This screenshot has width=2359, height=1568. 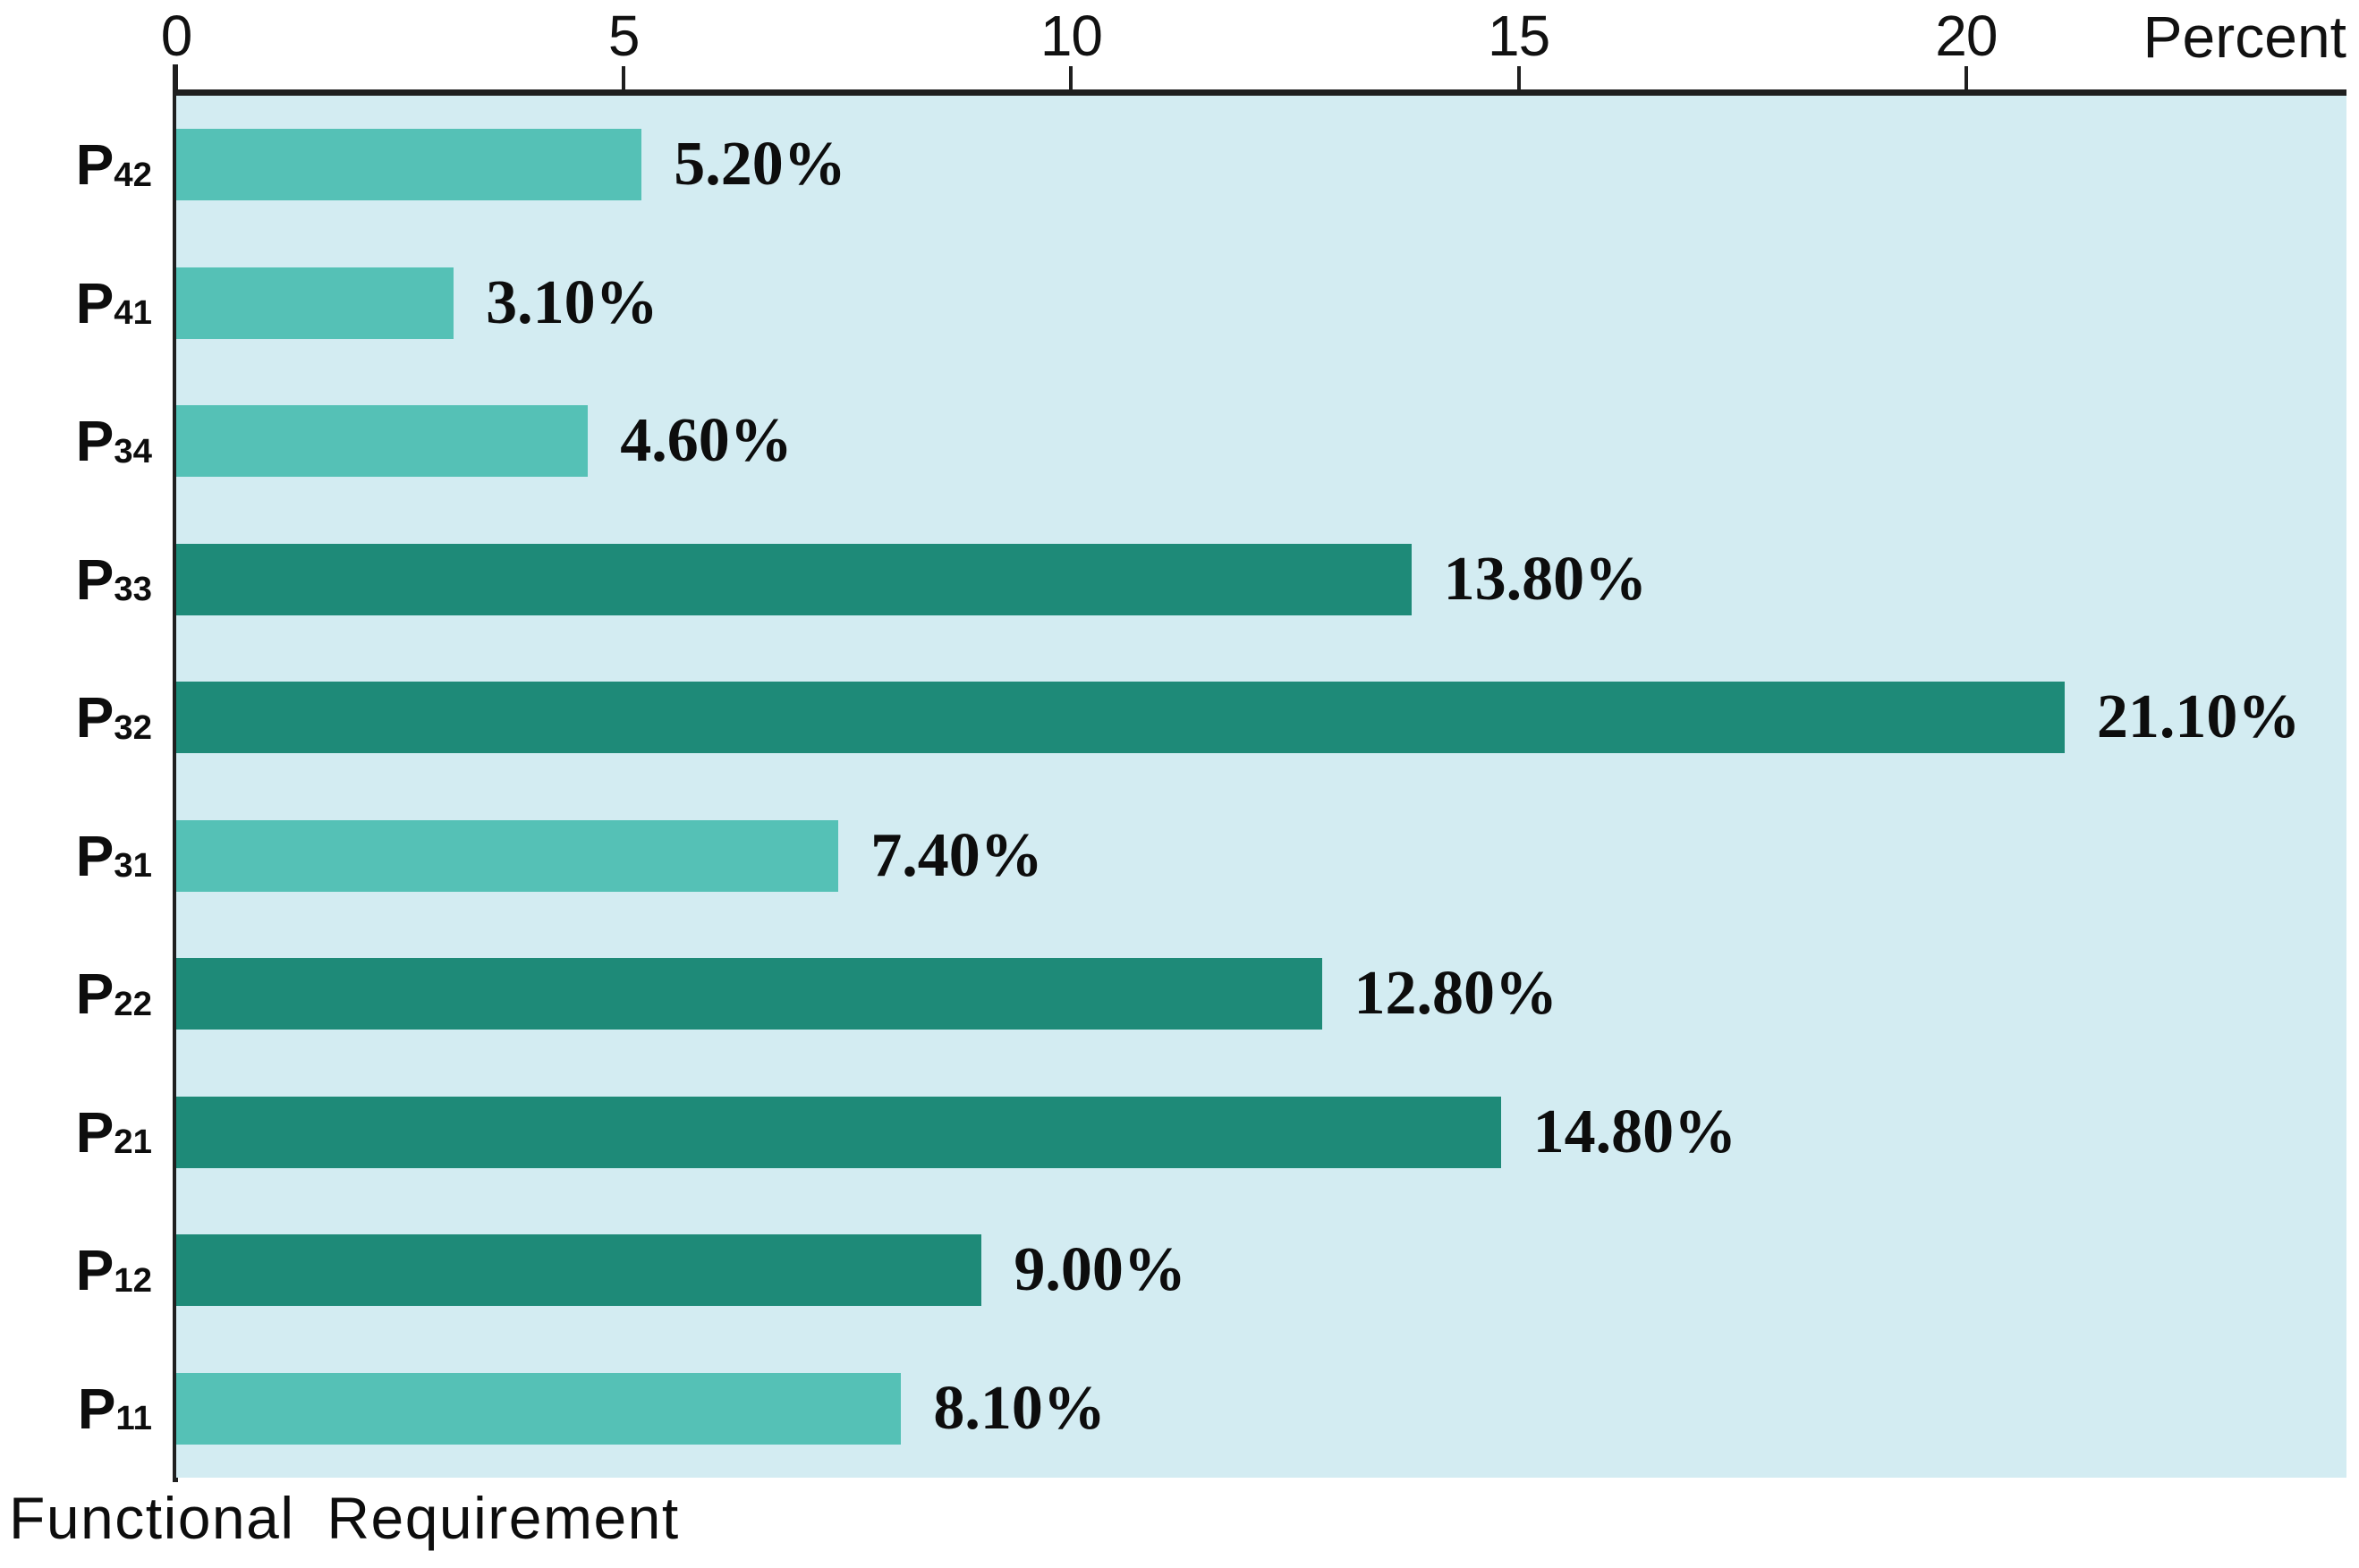 What do you see at coordinates (1261, 1271) in the screenshot?
I see `bar-row: 9.00%` at bounding box center [1261, 1271].